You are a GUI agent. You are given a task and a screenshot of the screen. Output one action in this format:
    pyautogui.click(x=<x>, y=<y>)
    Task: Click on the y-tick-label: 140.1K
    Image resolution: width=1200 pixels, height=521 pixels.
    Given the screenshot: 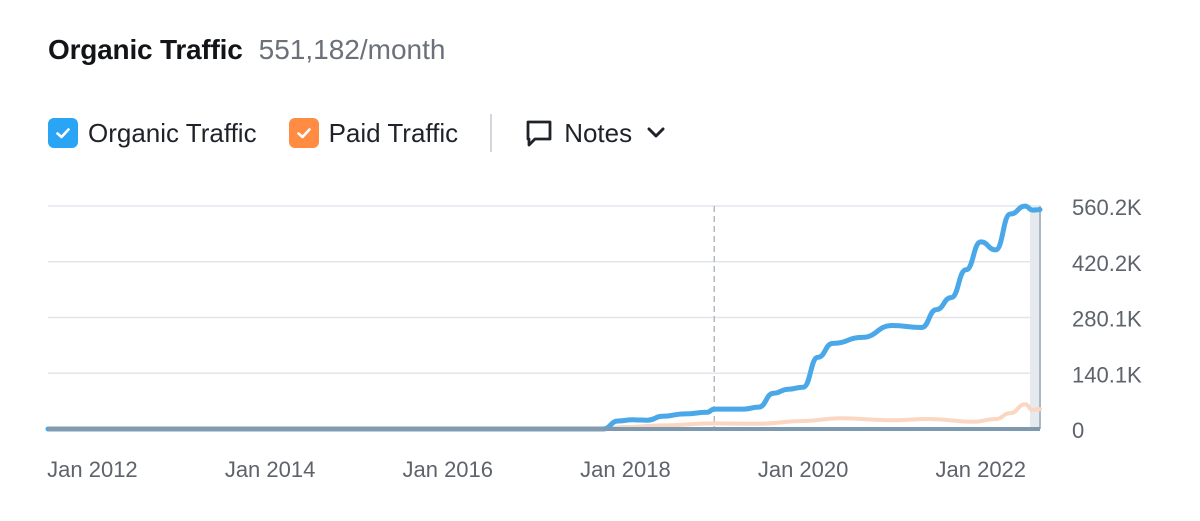 What is the action you would take?
    pyautogui.click(x=1107, y=374)
    